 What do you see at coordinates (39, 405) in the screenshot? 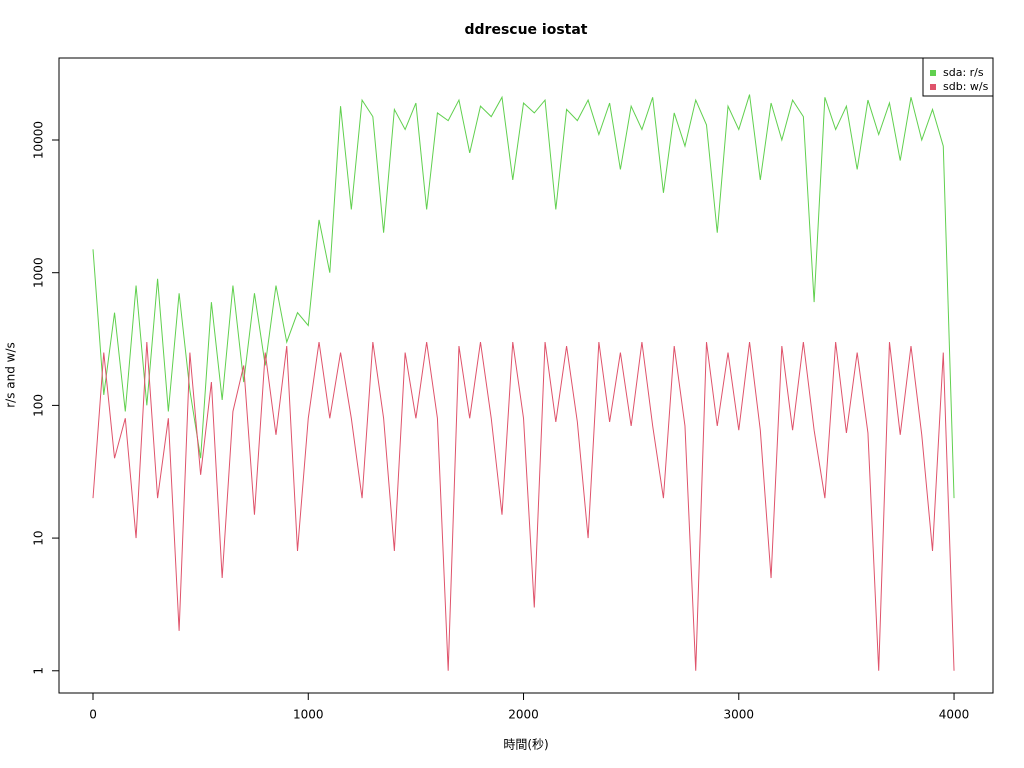
I see `y-tick-label: 100` at bounding box center [39, 405].